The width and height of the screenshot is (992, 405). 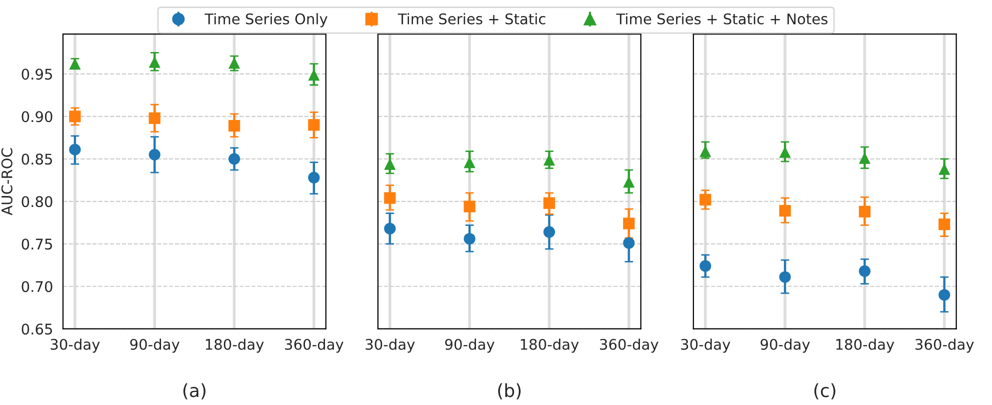 I want to click on legend-label: Time Series + Static + Notes, so click(x=722, y=18).